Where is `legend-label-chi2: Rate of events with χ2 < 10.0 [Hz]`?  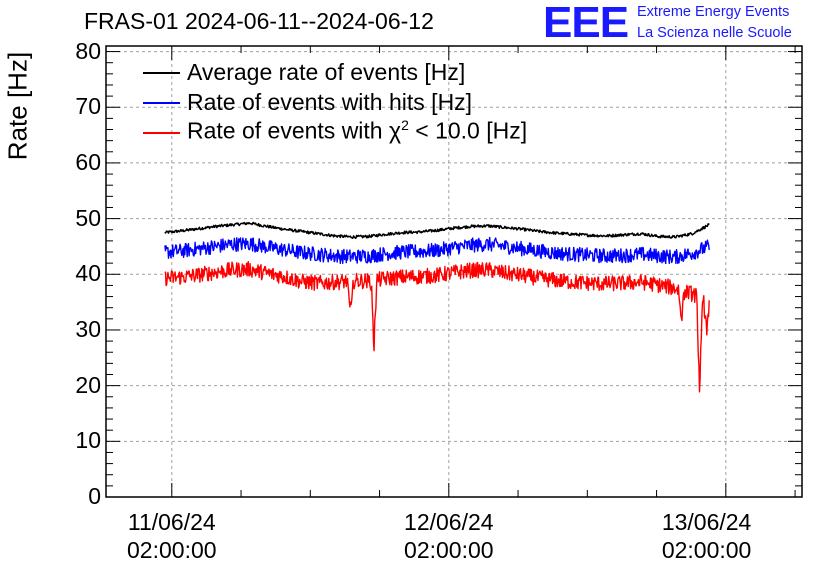 legend-label-chi2: Rate of events with χ2 < 10.0 [Hz] is located at coordinates (357, 131).